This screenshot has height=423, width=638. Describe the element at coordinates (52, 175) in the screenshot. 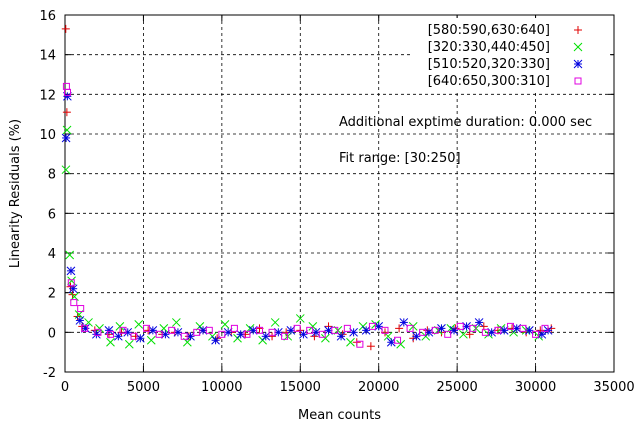

I see `y-tick-label: 8` at that location.